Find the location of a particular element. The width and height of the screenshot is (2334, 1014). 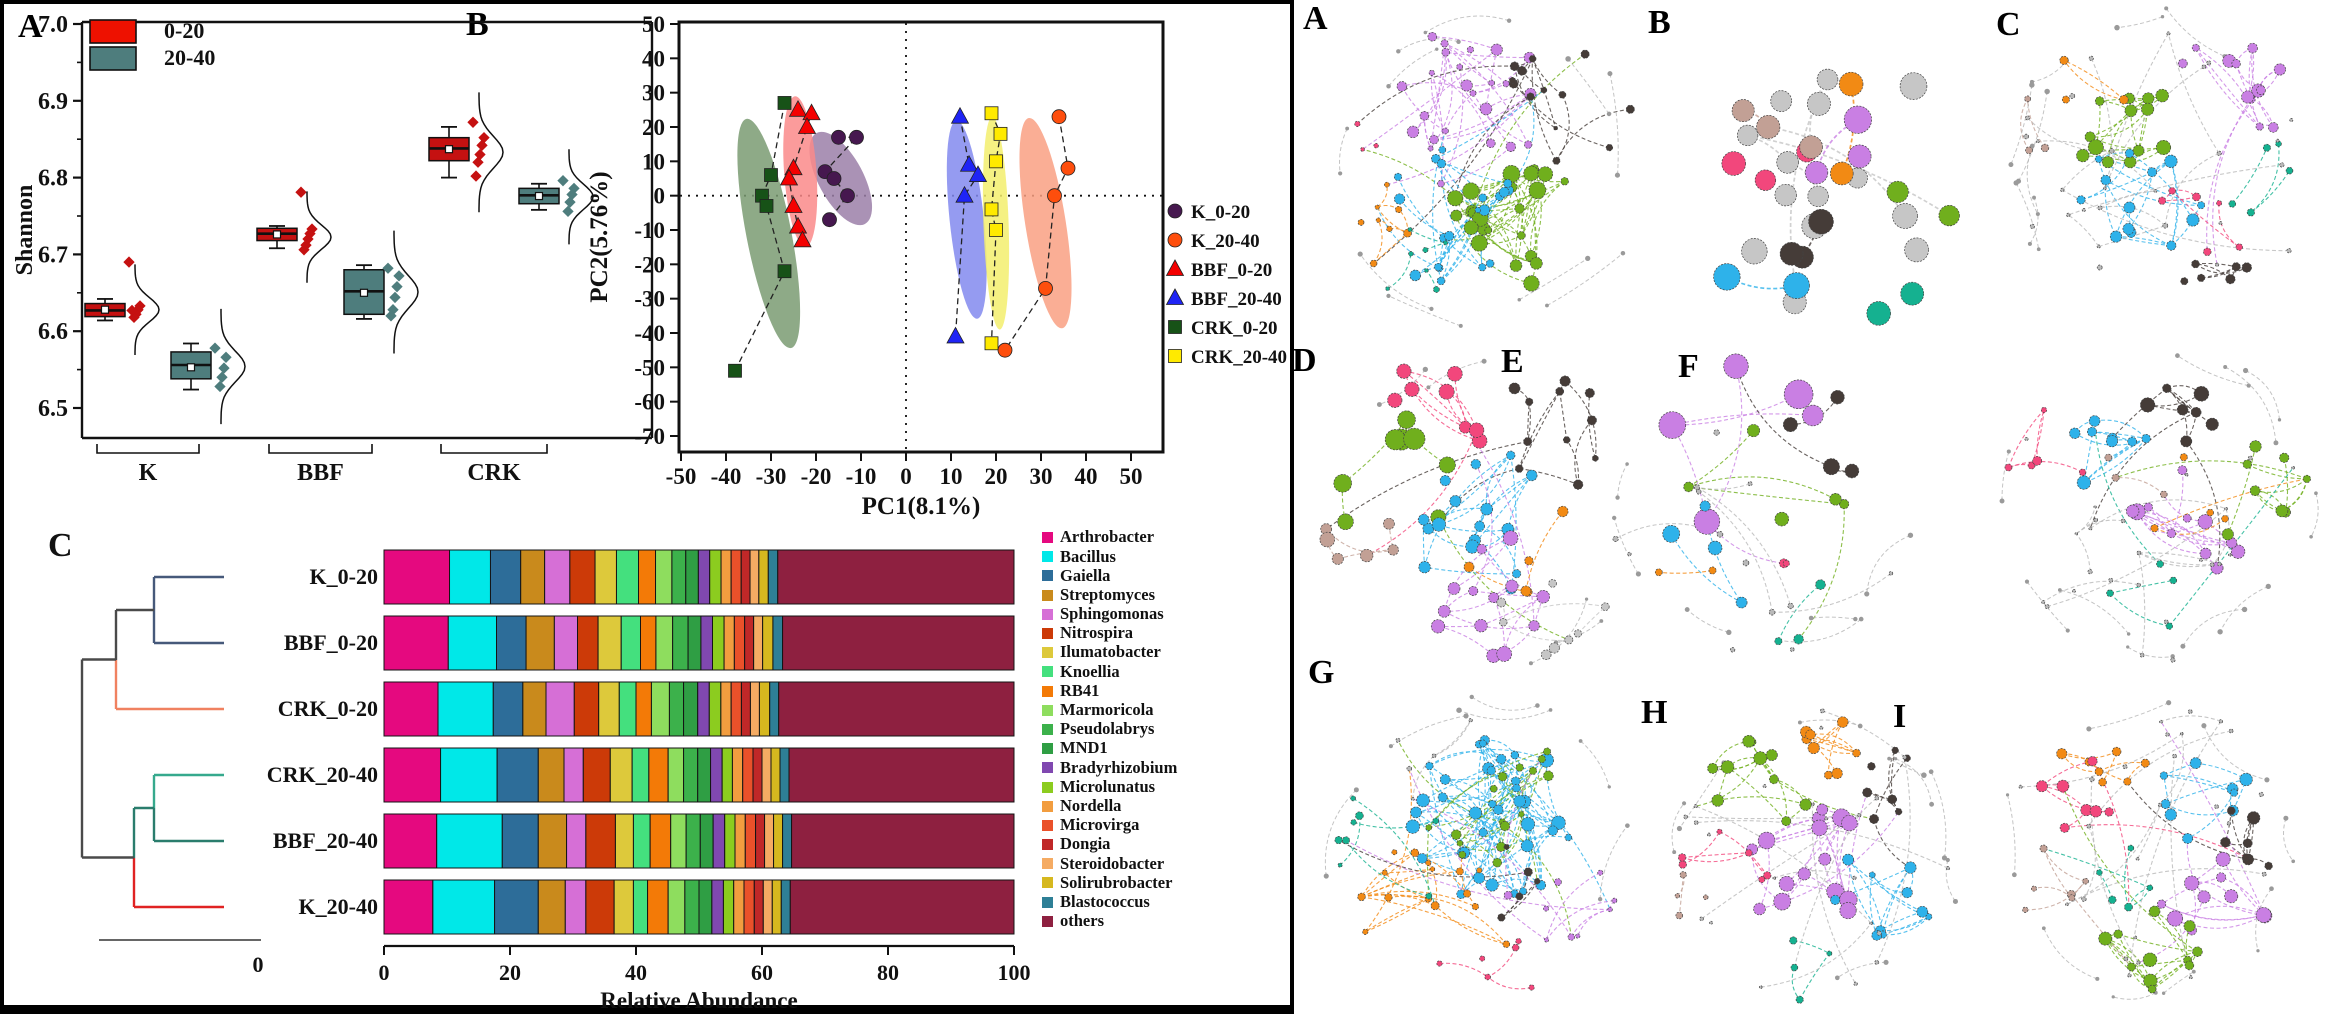

taxa-legend-name: Steroidobacter is located at coordinates (1112, 863).